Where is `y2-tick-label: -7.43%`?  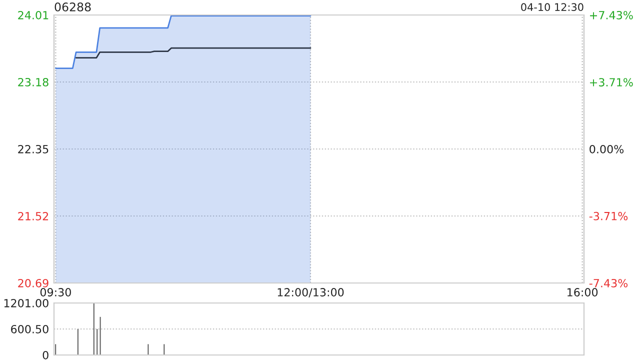
y2-tick-label: -7.43% is located at coordinates (608, 283).